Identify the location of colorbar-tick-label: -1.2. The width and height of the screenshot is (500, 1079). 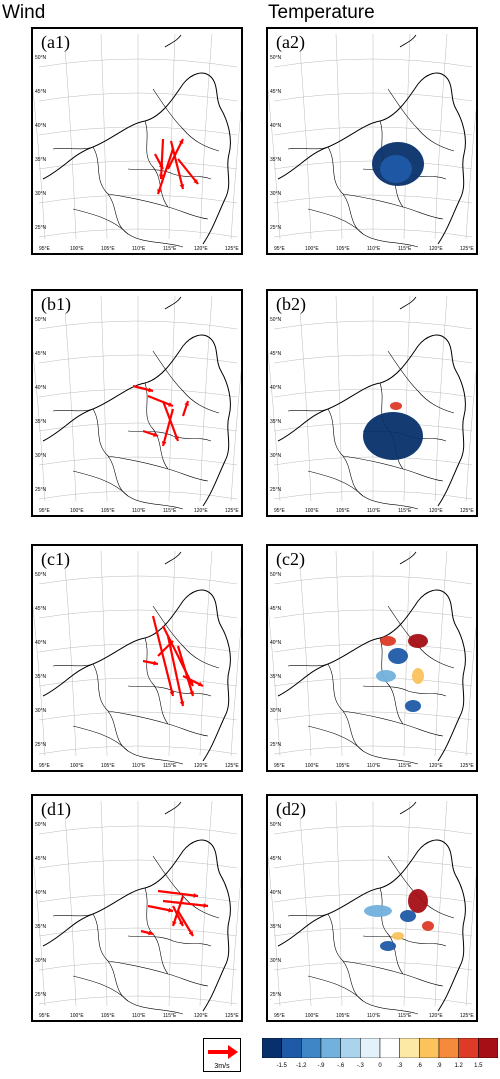
(301, 1066).